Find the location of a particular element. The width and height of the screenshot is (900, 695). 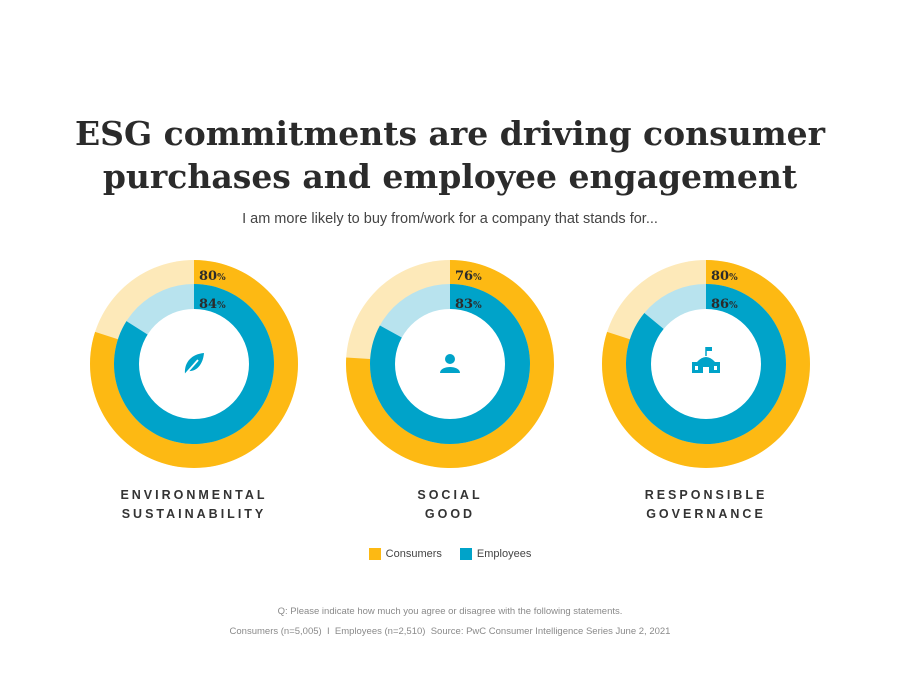

leaf-icon is located at coordinates (193, 365).